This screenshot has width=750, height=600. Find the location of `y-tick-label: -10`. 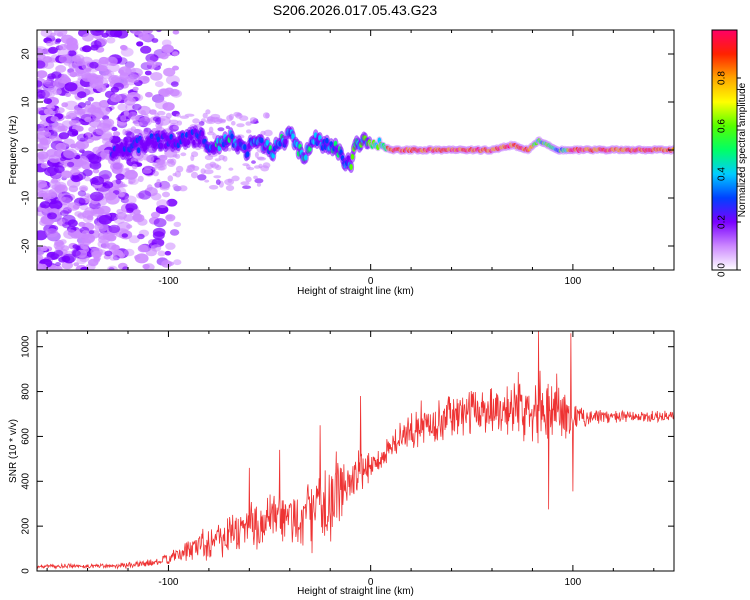

y-tick-label: -10 is located at coordinates (26, 197).